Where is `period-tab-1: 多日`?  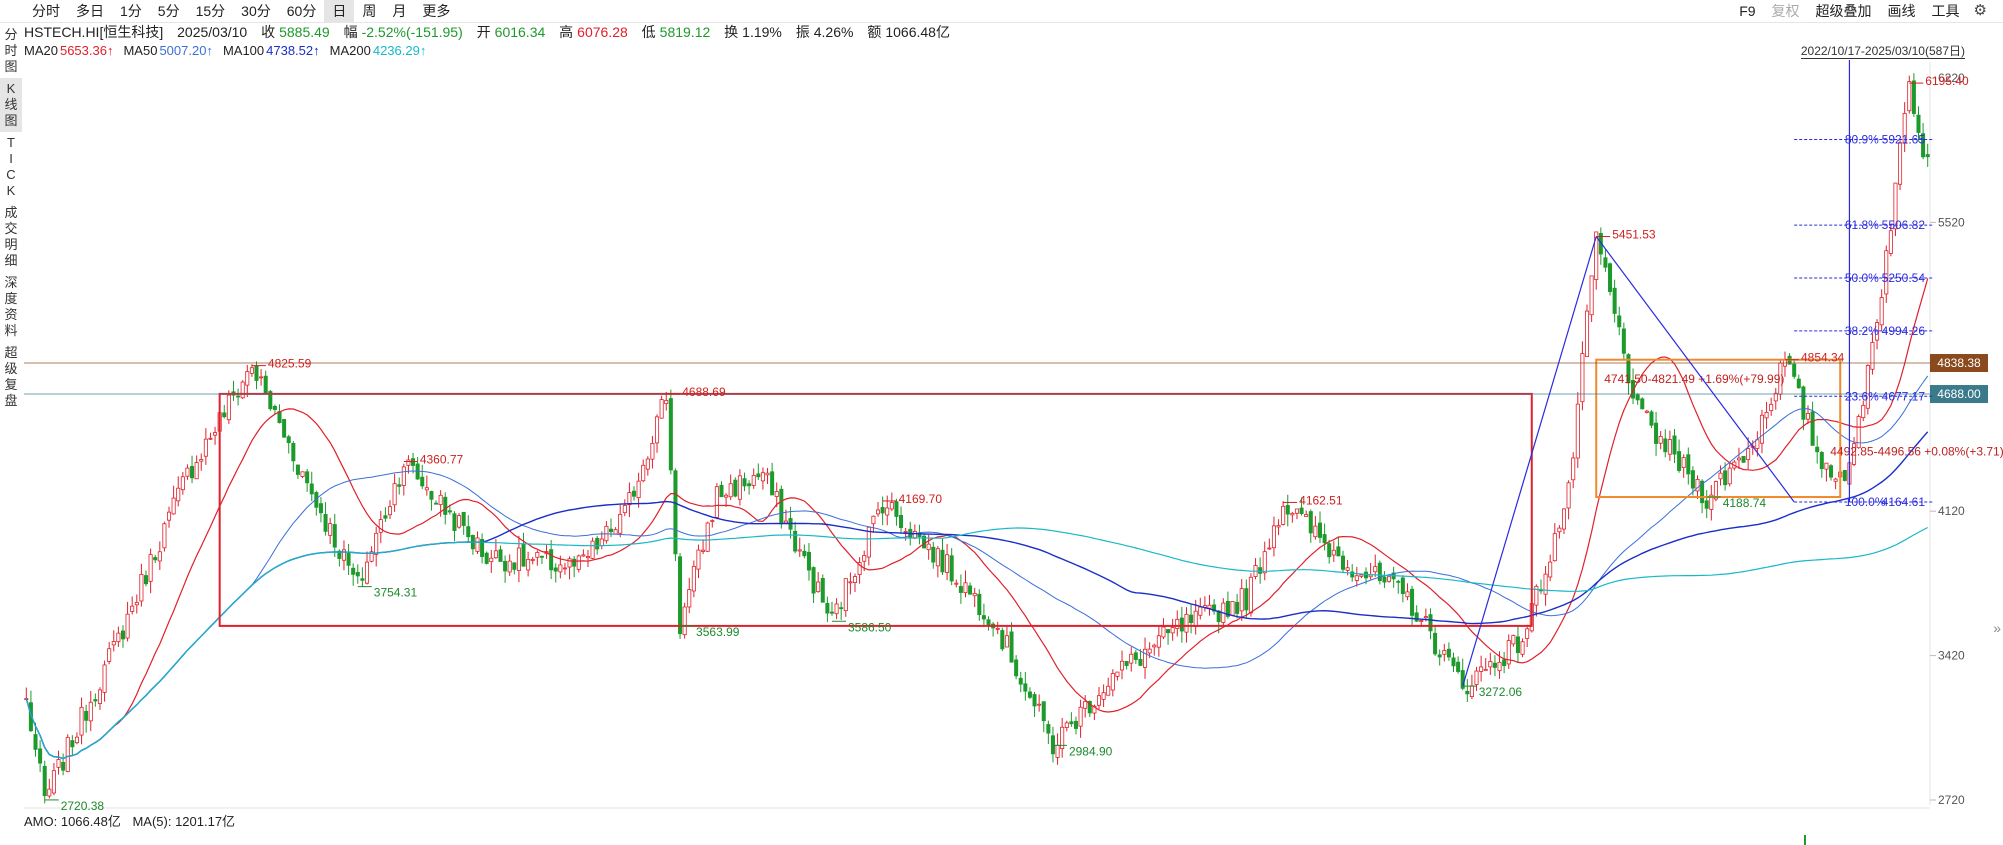 period-tab-1: 多日 is located at coordinates (90, 11).